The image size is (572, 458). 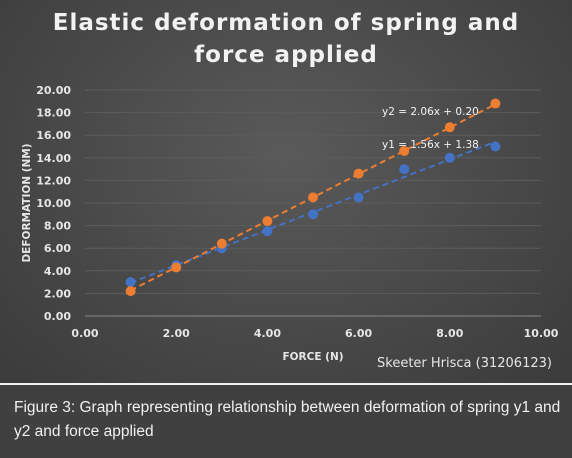 What do you see at coordinates (430, 112) in the screenshot?
I see `equation-label-y2: y2 = 2.06x + 0.20` at bounding box center [430, 112].